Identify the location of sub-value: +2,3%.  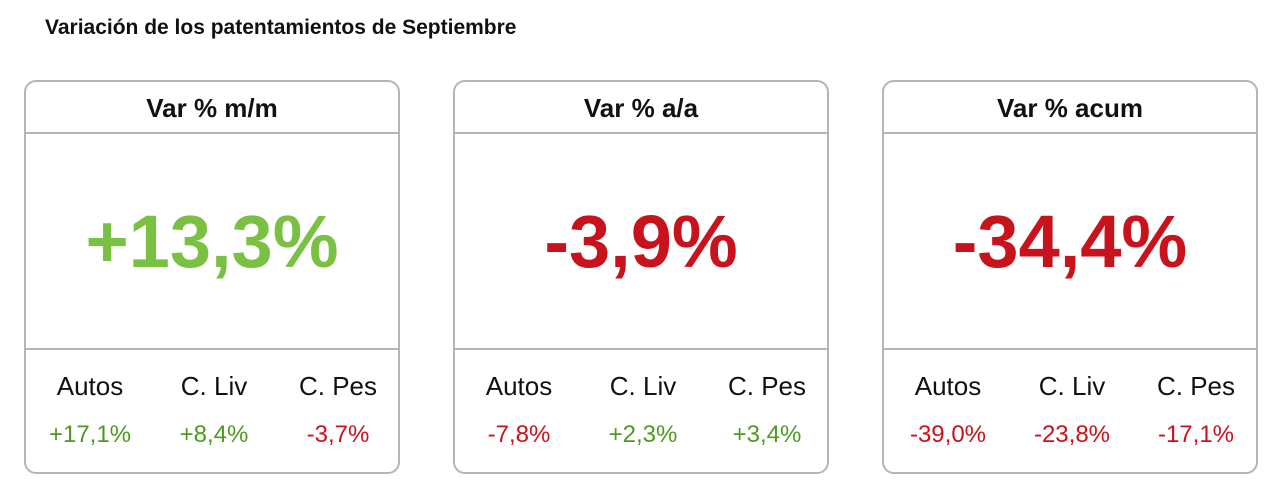
(643, 435).